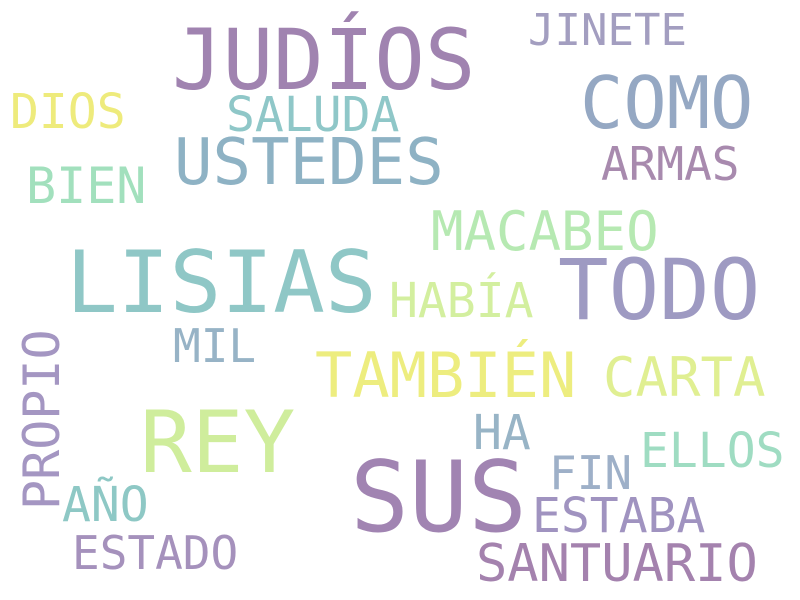 The height and width of the screenshot is (600, 800). What do you see at coordinates (309, 163) in the screenshot?
I see `word-ustedes: USTEDES` at bounding box center [309, 163].